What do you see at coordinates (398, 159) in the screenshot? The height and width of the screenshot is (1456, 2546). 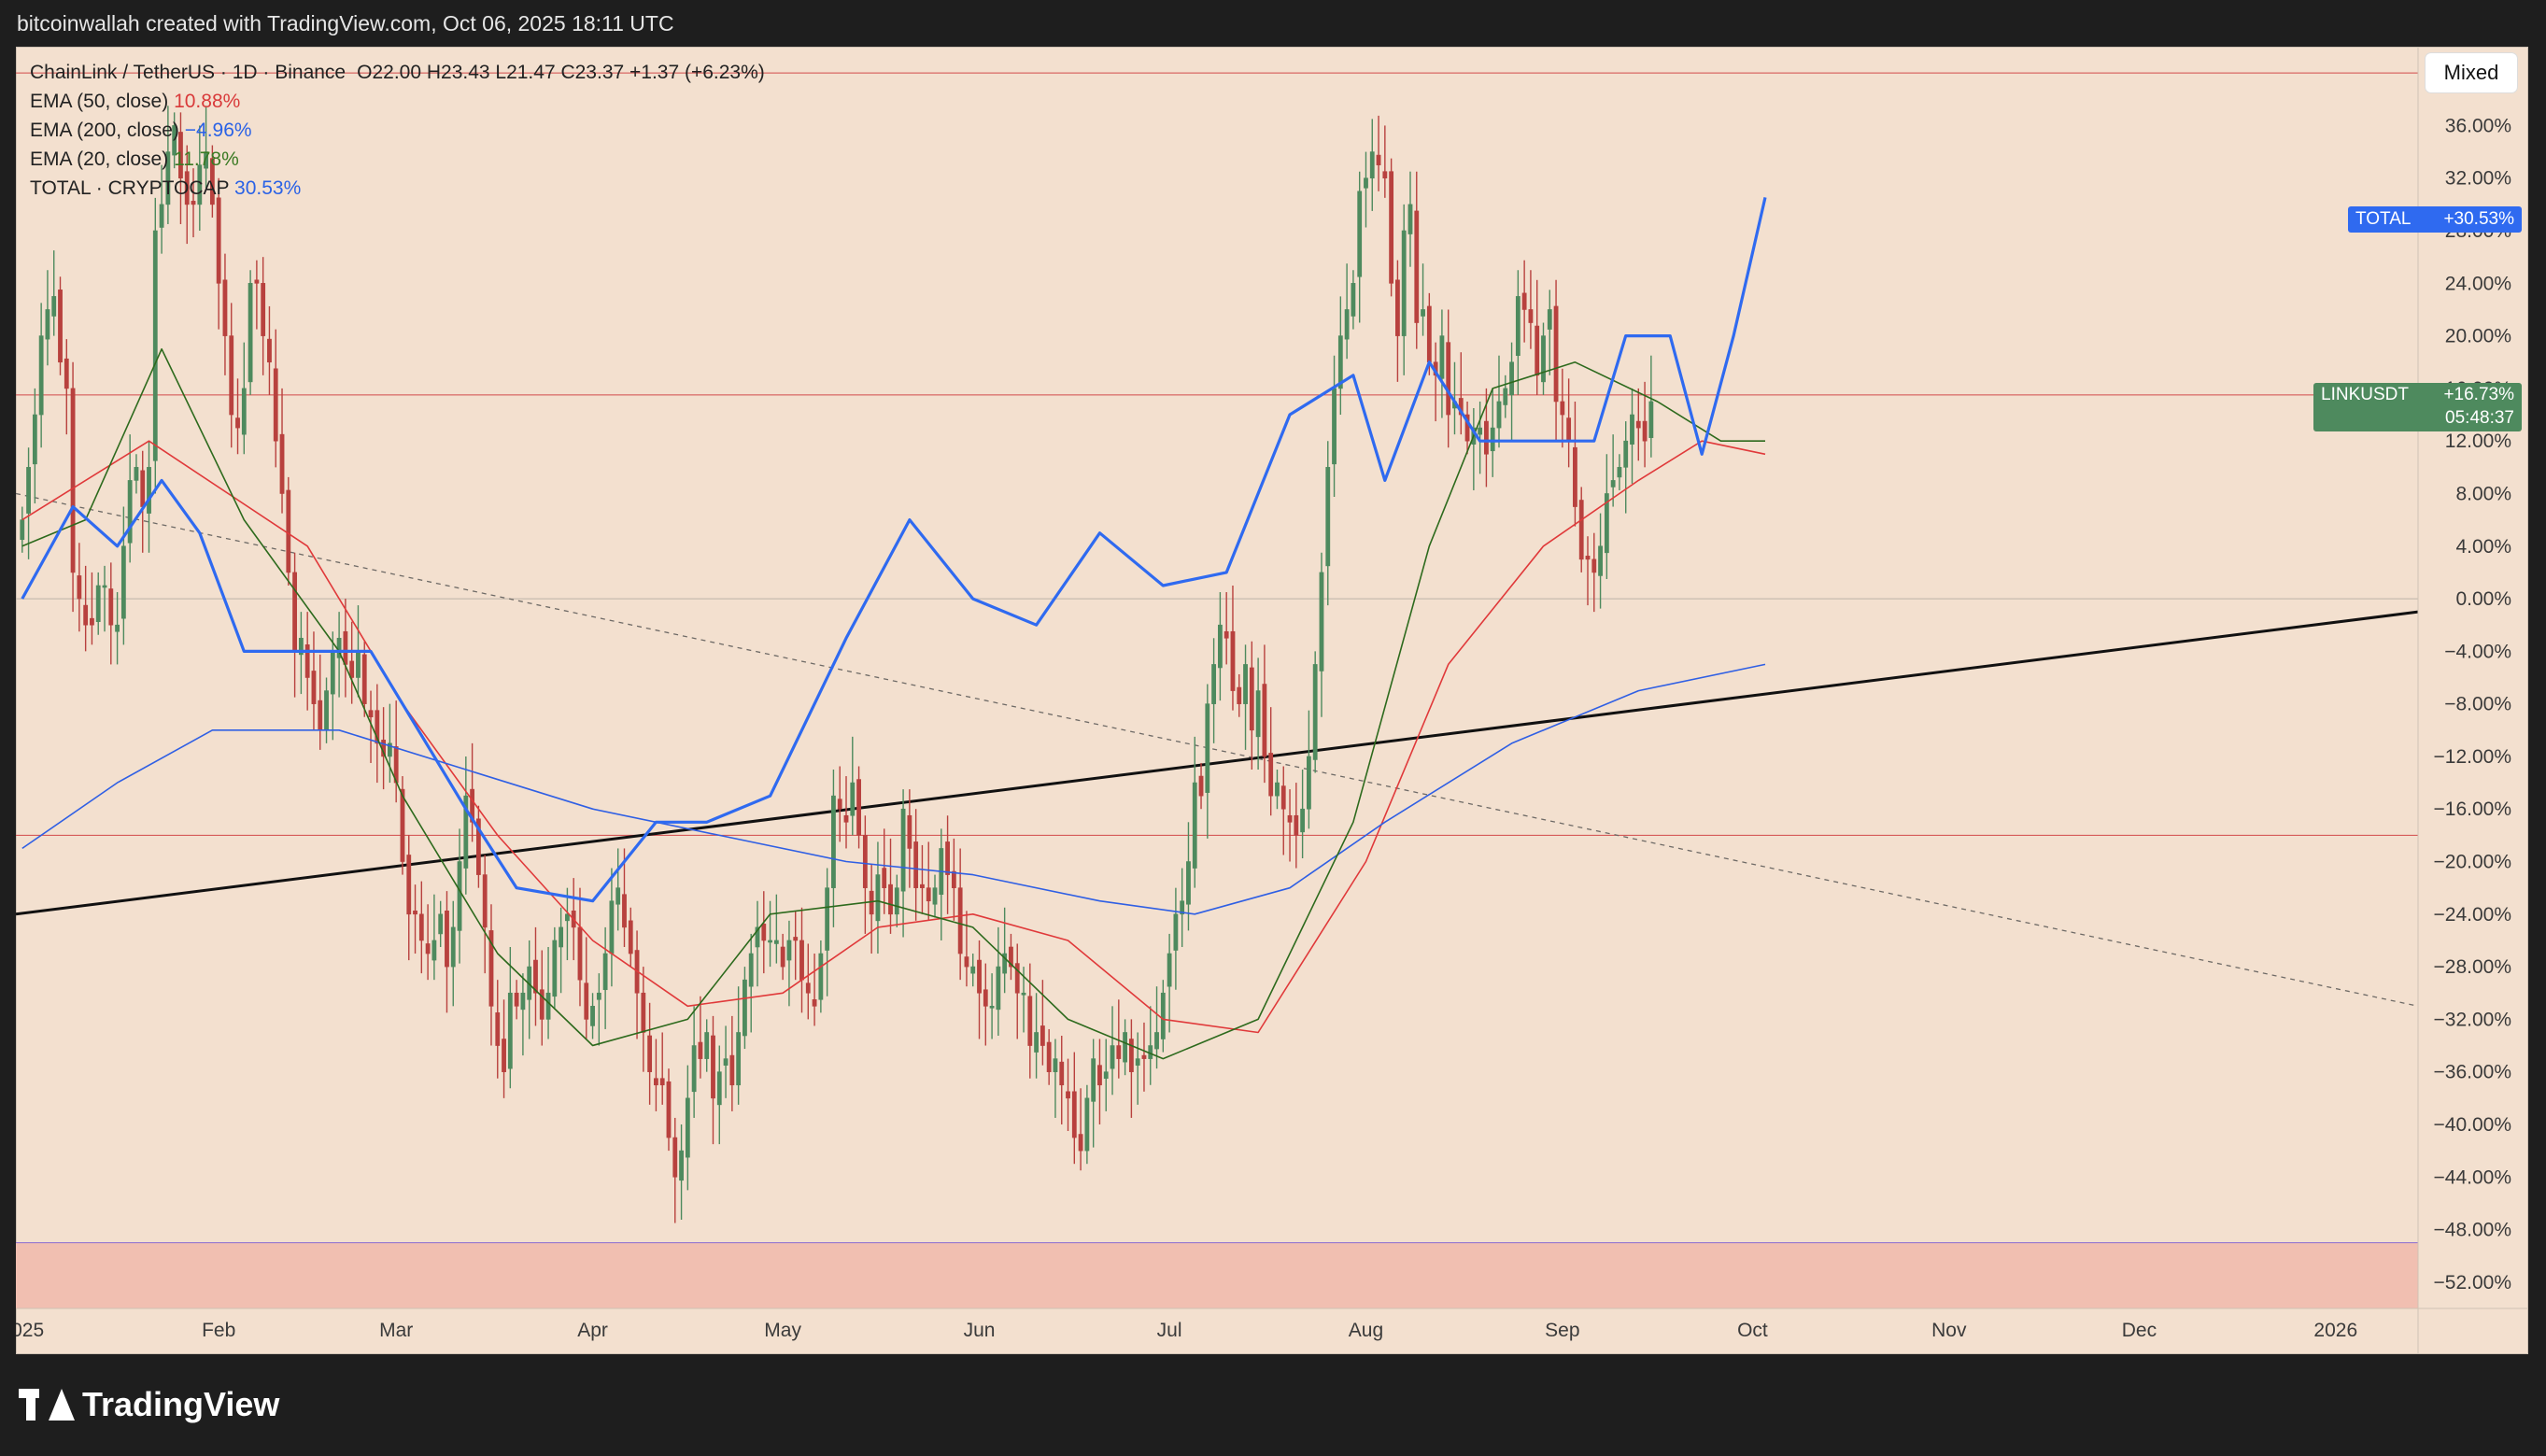 I see `legend-ema20-row: EMA (20, close) 11.78%` at bounding box center [398, 159].